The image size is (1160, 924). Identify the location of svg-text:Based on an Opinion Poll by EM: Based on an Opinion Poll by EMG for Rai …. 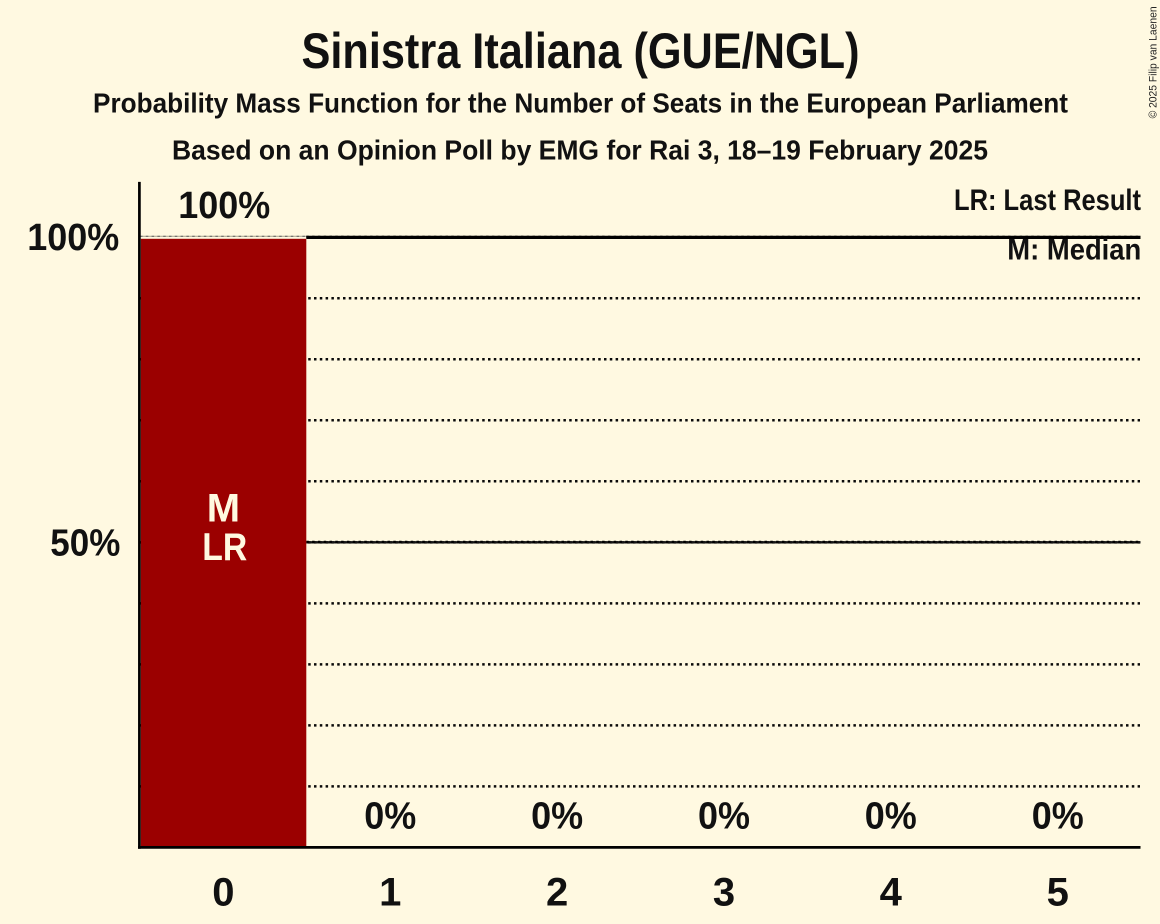
(580, 150).